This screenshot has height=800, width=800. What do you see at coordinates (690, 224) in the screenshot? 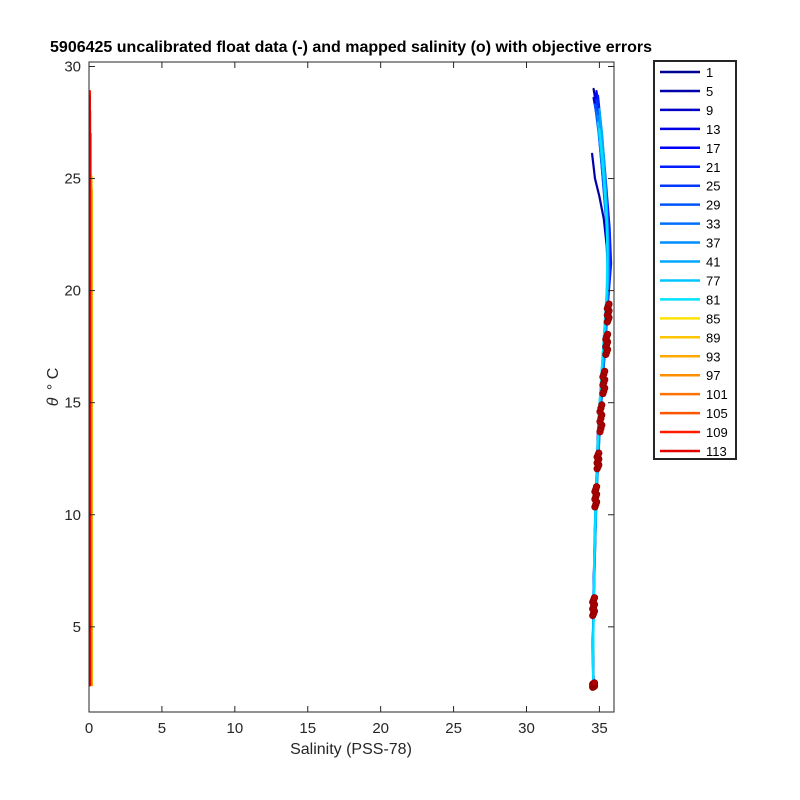
I see `legend-item: 33` at bounding box center [690, 224].